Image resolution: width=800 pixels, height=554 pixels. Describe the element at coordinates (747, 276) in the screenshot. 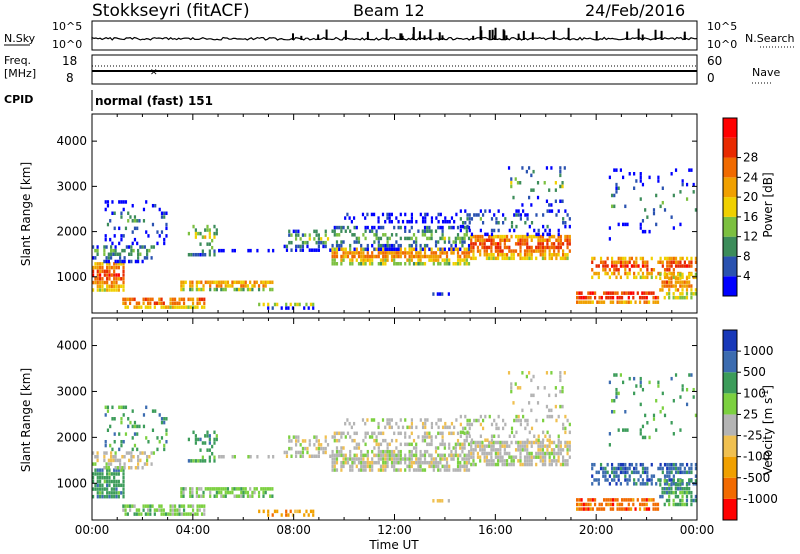

I see `colorbar-tick-label: 4` at that location.